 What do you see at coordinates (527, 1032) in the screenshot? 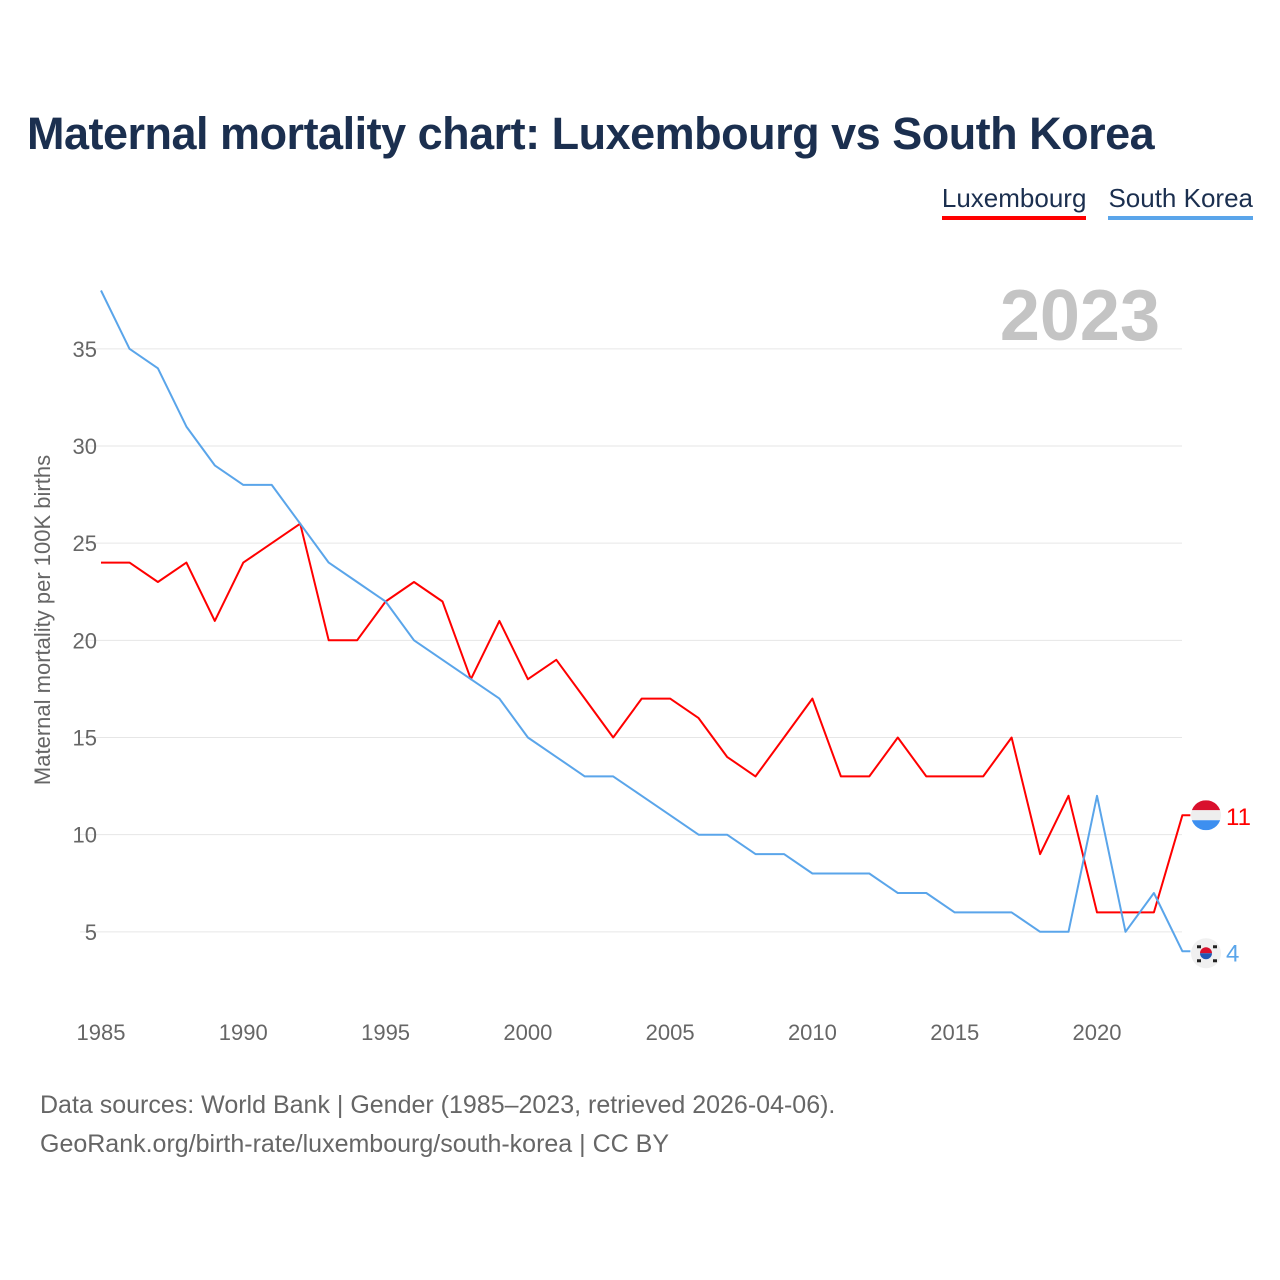
I see `x-tick-label: 2000` at bounding box center [527, 1032].